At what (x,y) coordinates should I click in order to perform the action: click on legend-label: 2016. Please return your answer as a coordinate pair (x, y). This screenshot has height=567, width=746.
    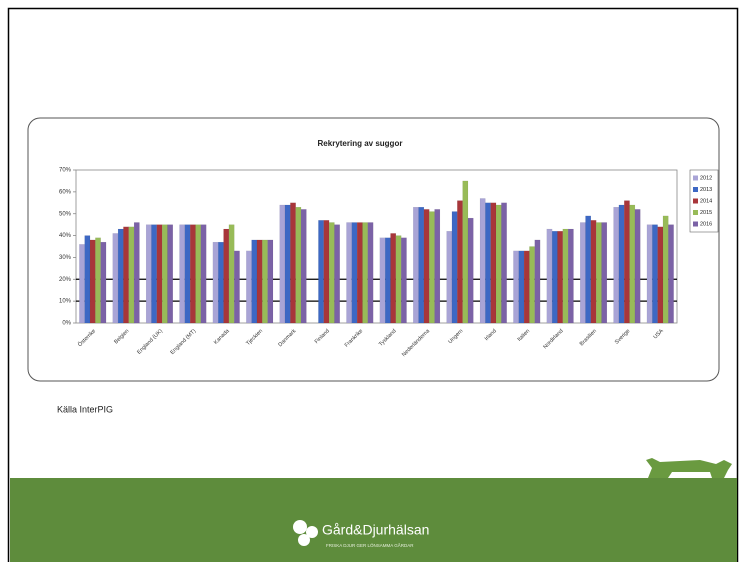
    Looking at the image, I should click on (706, 224).